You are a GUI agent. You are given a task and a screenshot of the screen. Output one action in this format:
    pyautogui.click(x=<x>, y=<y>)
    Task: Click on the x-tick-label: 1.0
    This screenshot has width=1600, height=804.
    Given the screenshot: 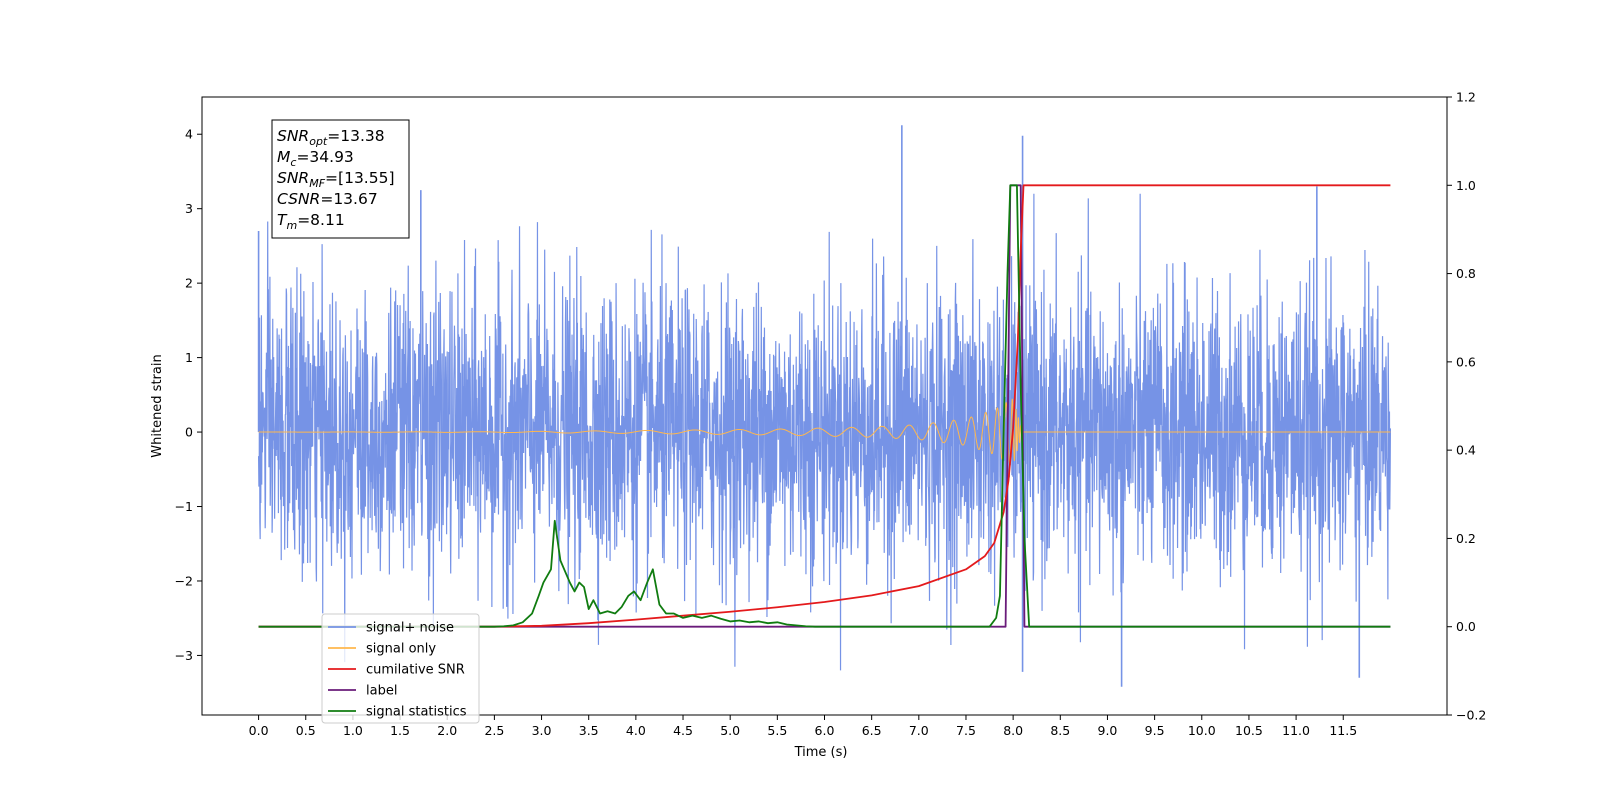 What is the action you would take?
    pyautogui.click(x=353, y=730)
    